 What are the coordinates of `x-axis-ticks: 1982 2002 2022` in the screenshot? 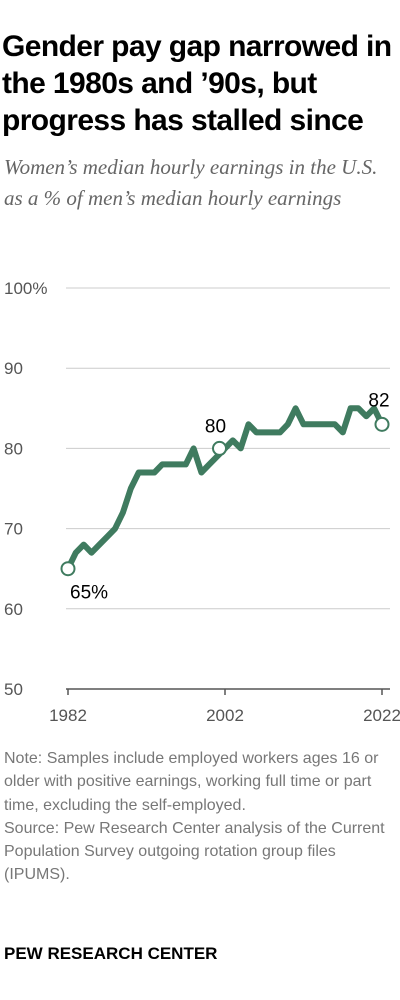 It's located at (224, 707).